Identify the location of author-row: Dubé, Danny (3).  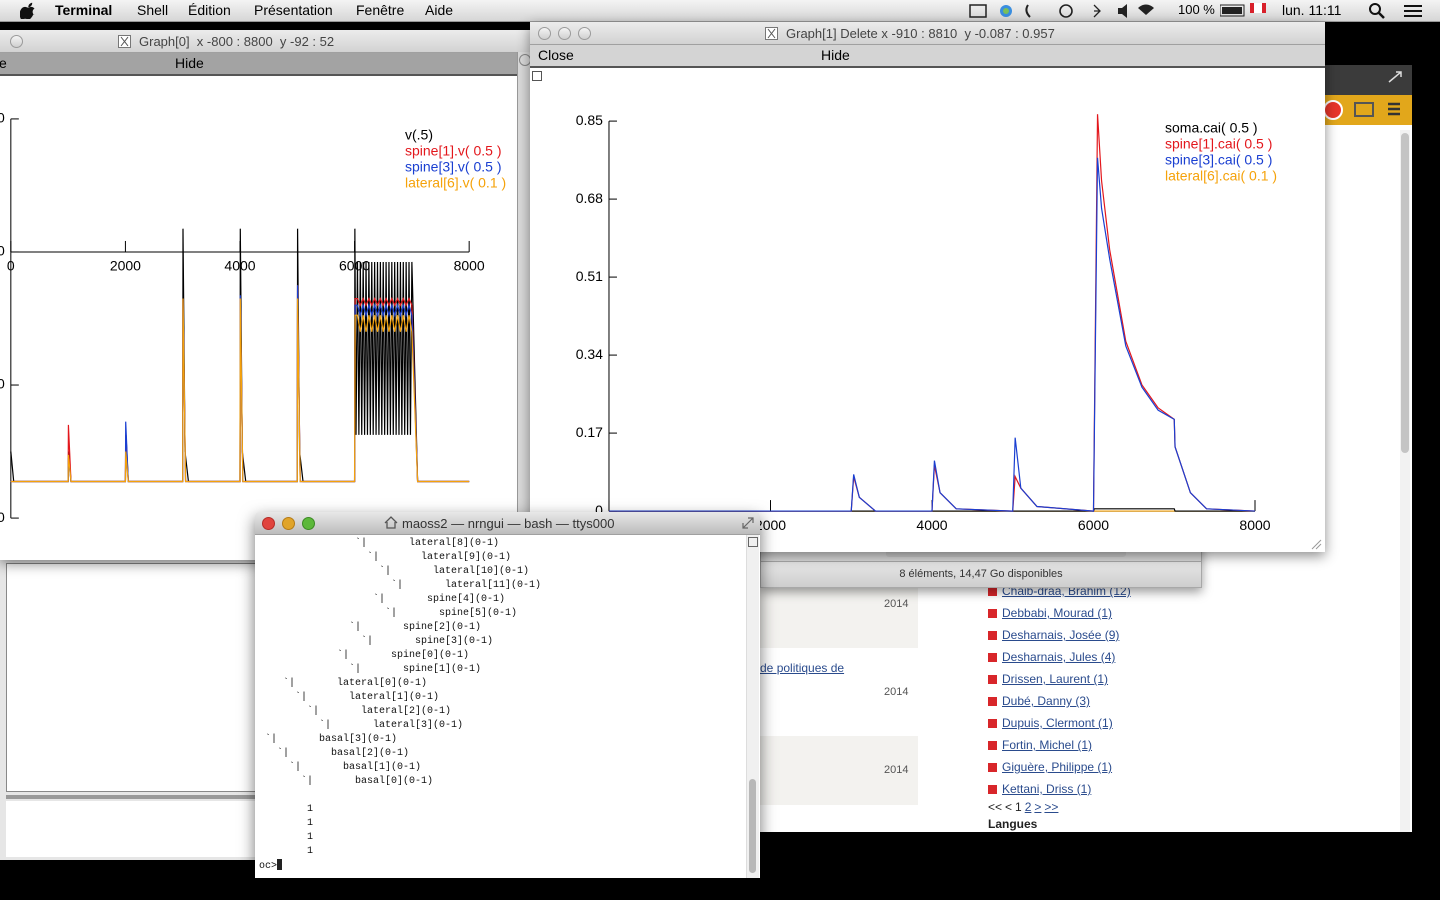
(1059, 701).